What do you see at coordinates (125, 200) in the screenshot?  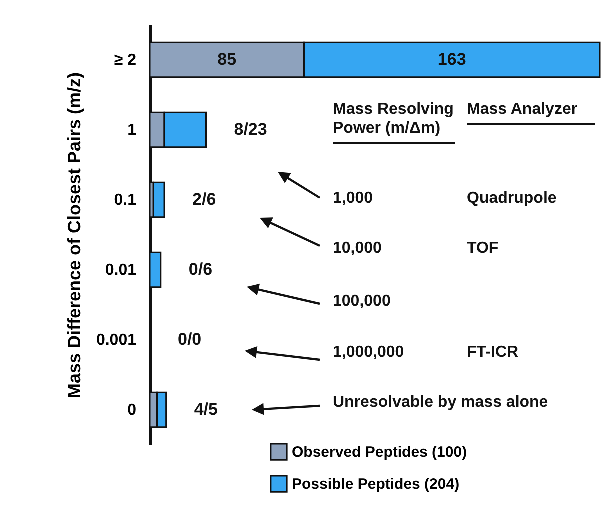 I see `y-tick-label: 0.1` at bounding box center [125, 200].